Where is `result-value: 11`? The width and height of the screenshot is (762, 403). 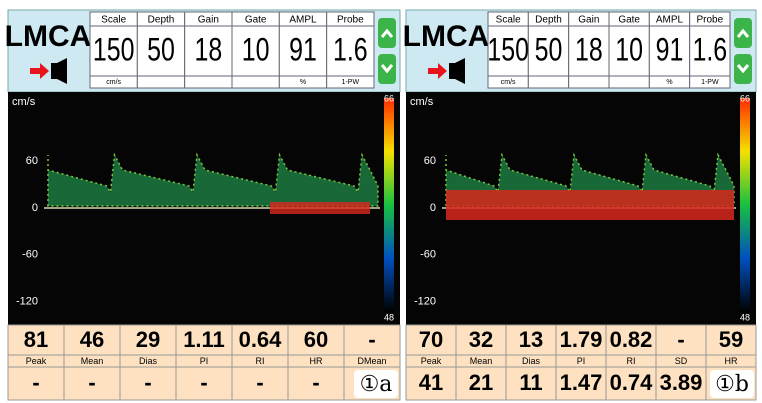
result-value: 11 is located at coordinates (530, 382).